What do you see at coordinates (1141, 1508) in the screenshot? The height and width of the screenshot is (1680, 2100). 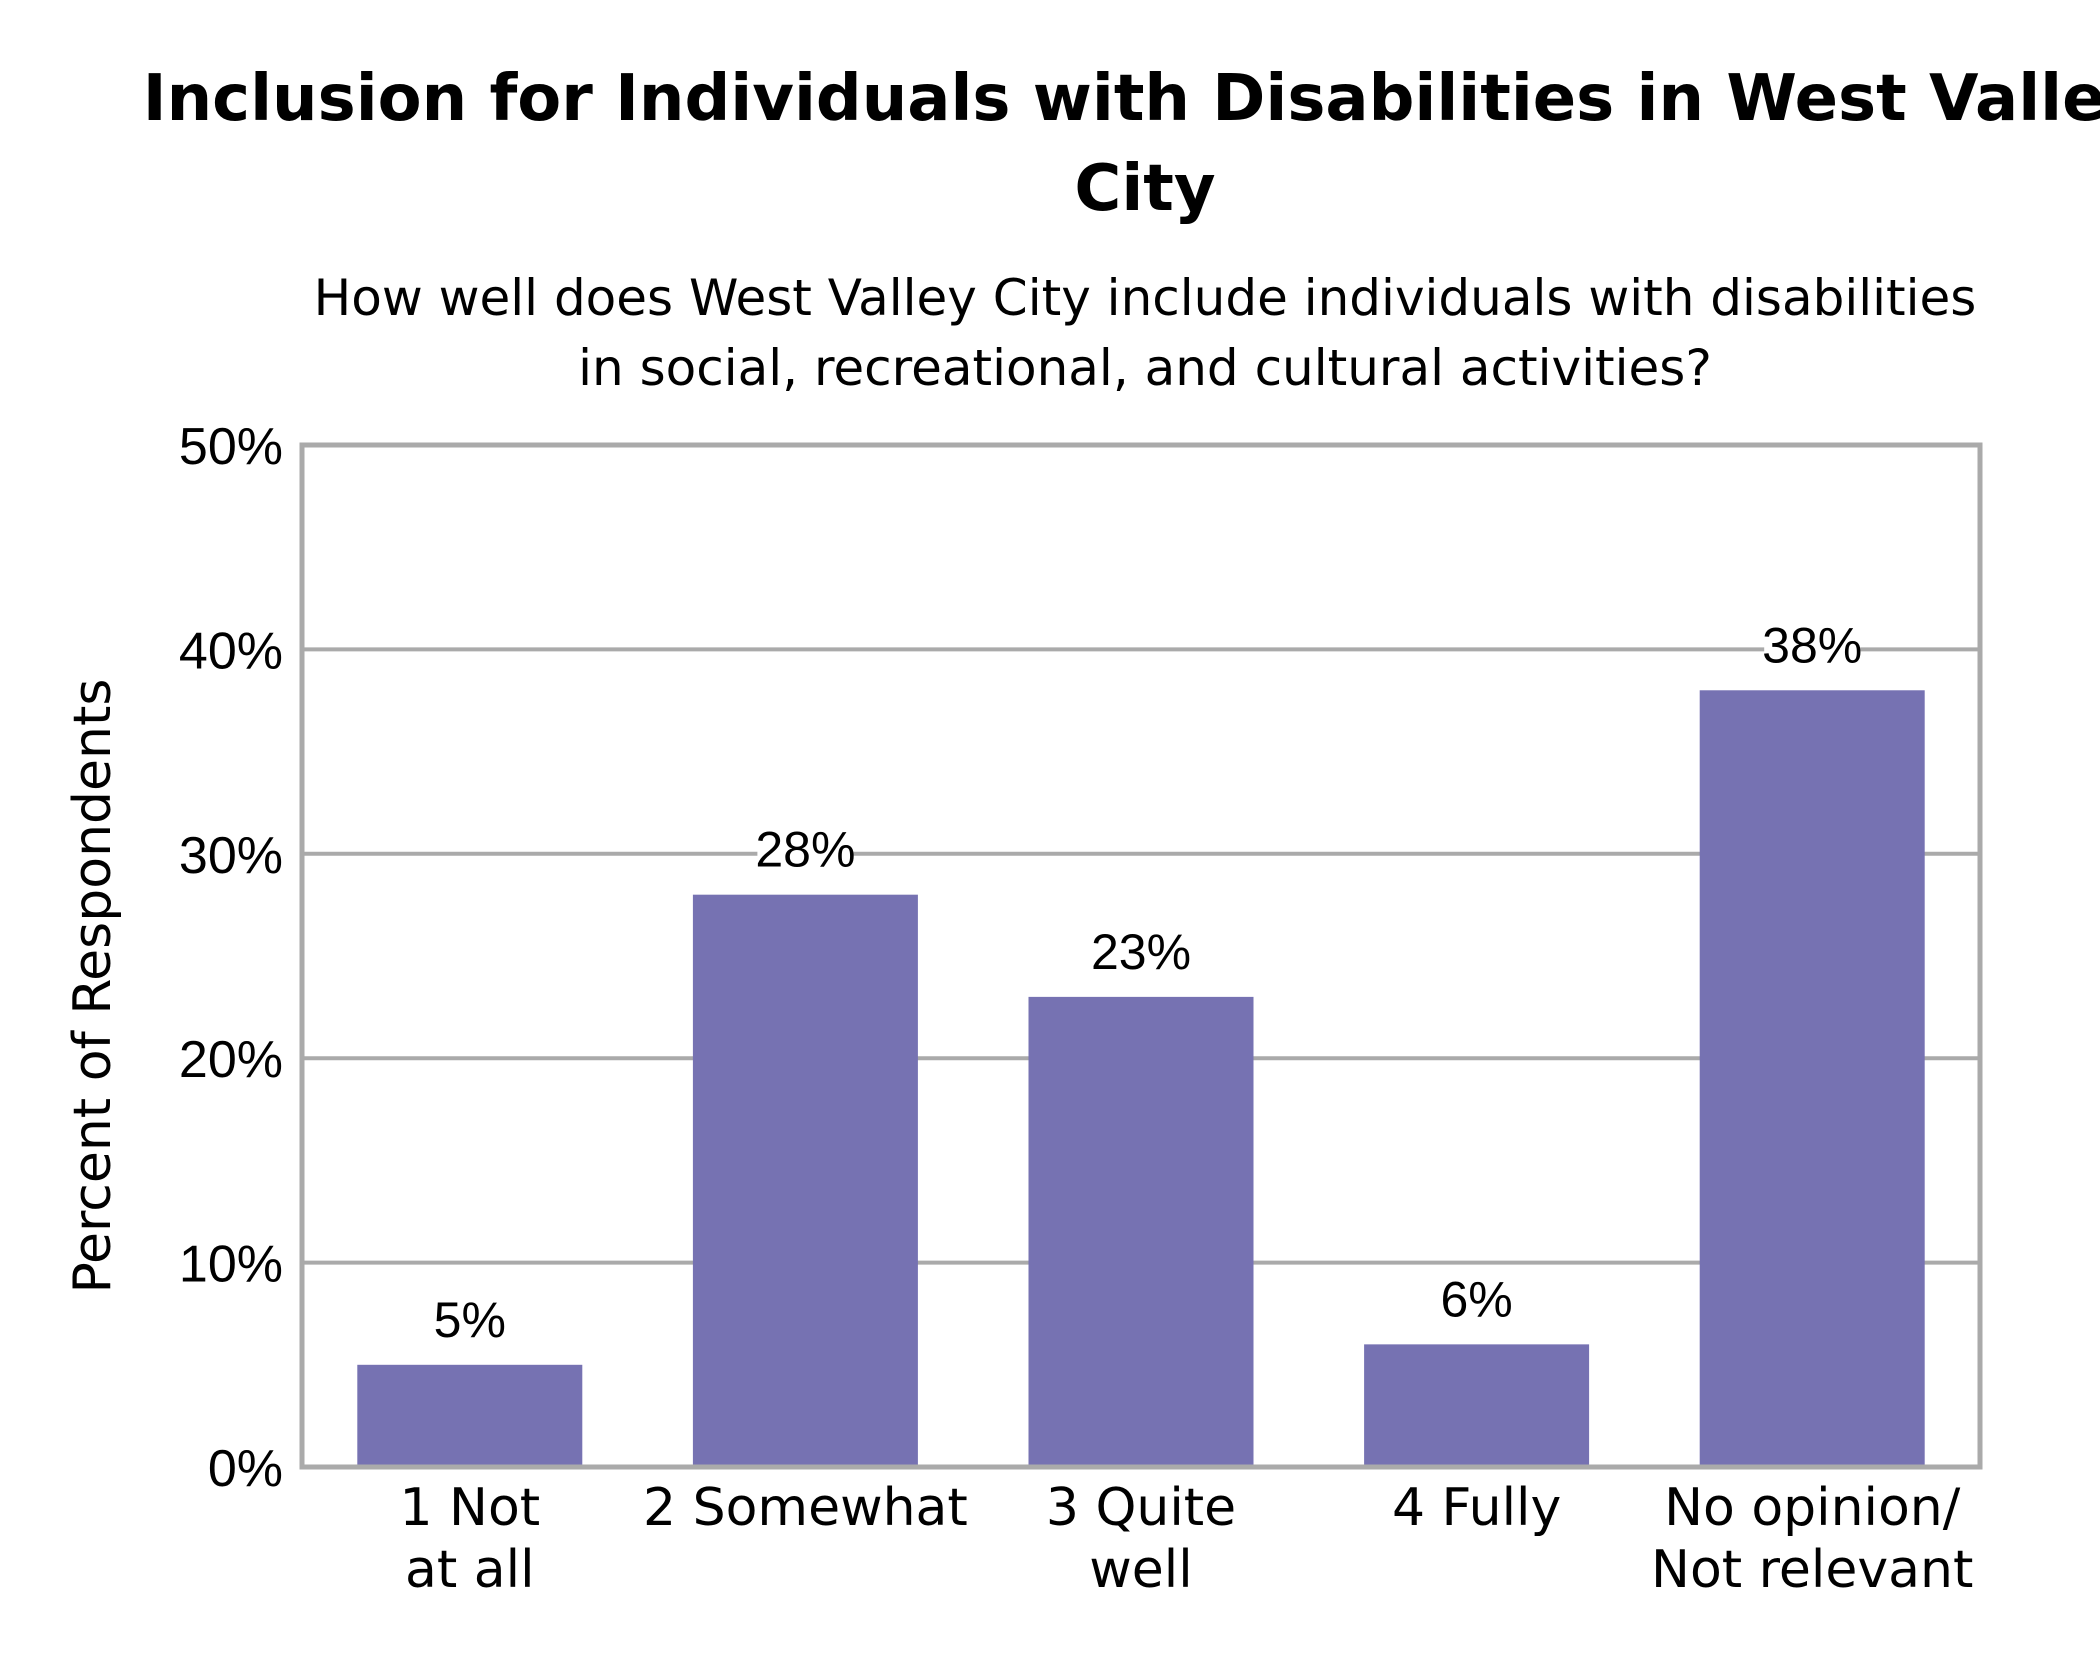 I see `x-category-label: 3 Quite` at bounding box center [1141, 1508].